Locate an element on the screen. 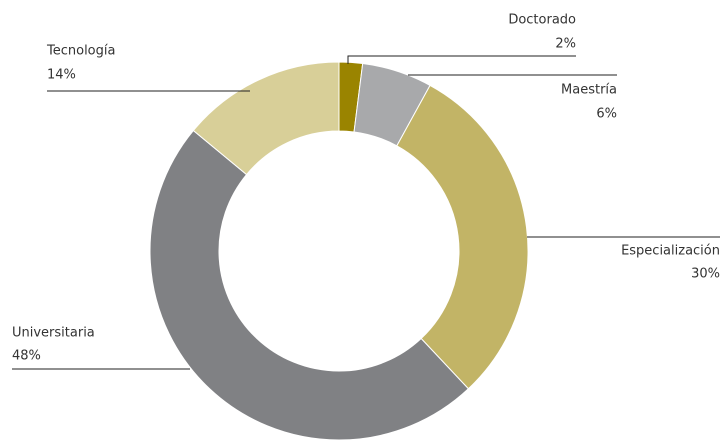 This screenshot has height=440, width=726. category-label: Doctorado is located at coordinates (542, 20).